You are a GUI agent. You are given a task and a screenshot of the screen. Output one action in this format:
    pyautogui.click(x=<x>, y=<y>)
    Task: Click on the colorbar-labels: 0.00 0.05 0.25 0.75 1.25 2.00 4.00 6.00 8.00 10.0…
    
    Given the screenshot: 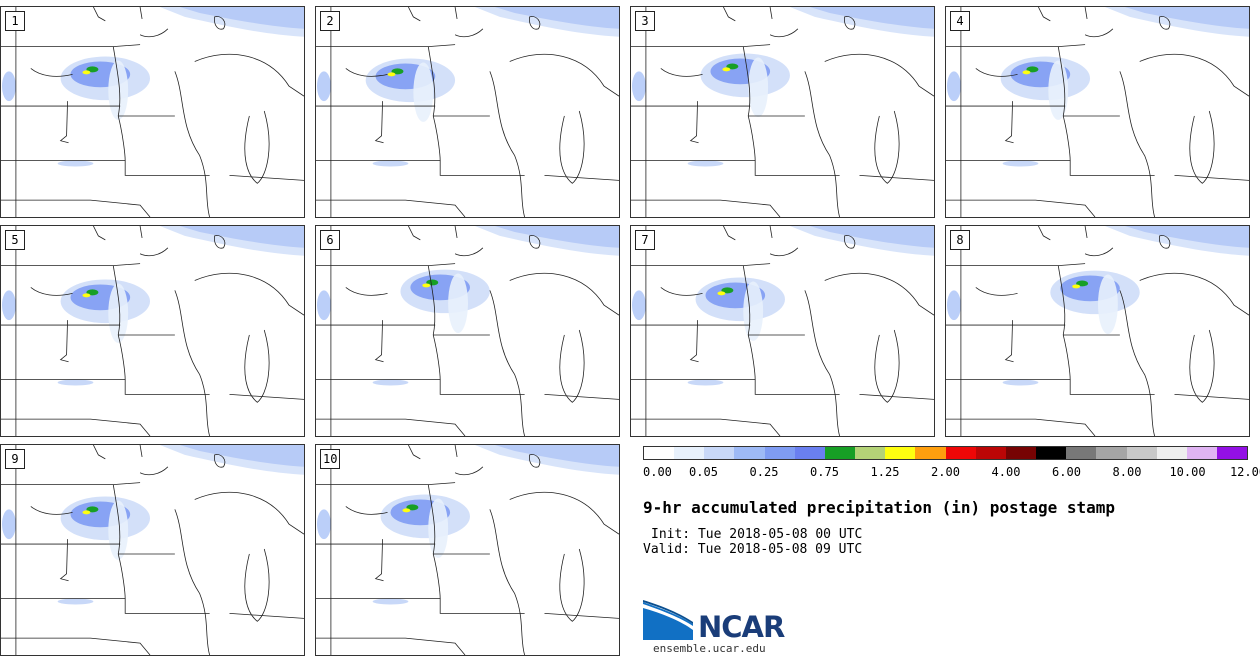 What is the action you would take?
    pyautogui.click(x=951, y=473)
    